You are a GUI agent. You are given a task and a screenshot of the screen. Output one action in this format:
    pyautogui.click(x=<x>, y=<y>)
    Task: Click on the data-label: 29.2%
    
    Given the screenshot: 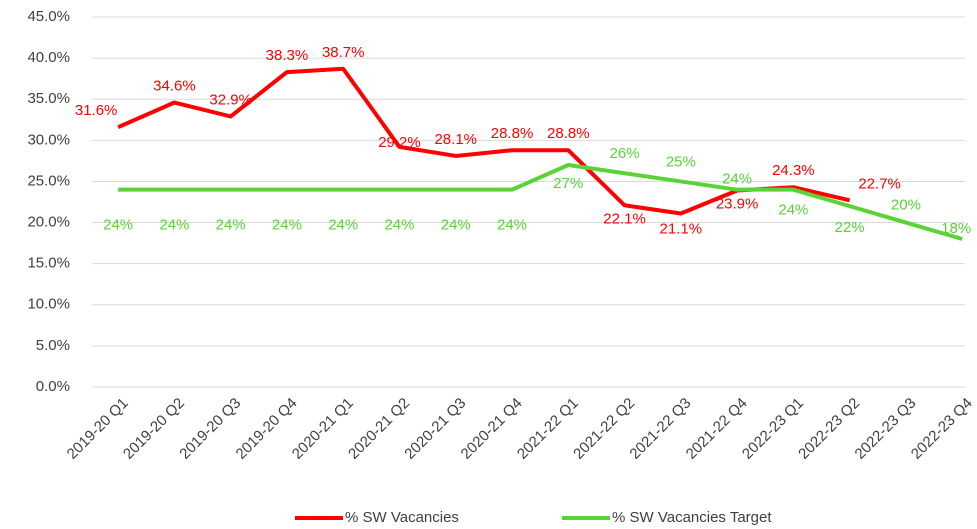 What is the action you would take?
    pyautogui.click(x=399, y=142)
    